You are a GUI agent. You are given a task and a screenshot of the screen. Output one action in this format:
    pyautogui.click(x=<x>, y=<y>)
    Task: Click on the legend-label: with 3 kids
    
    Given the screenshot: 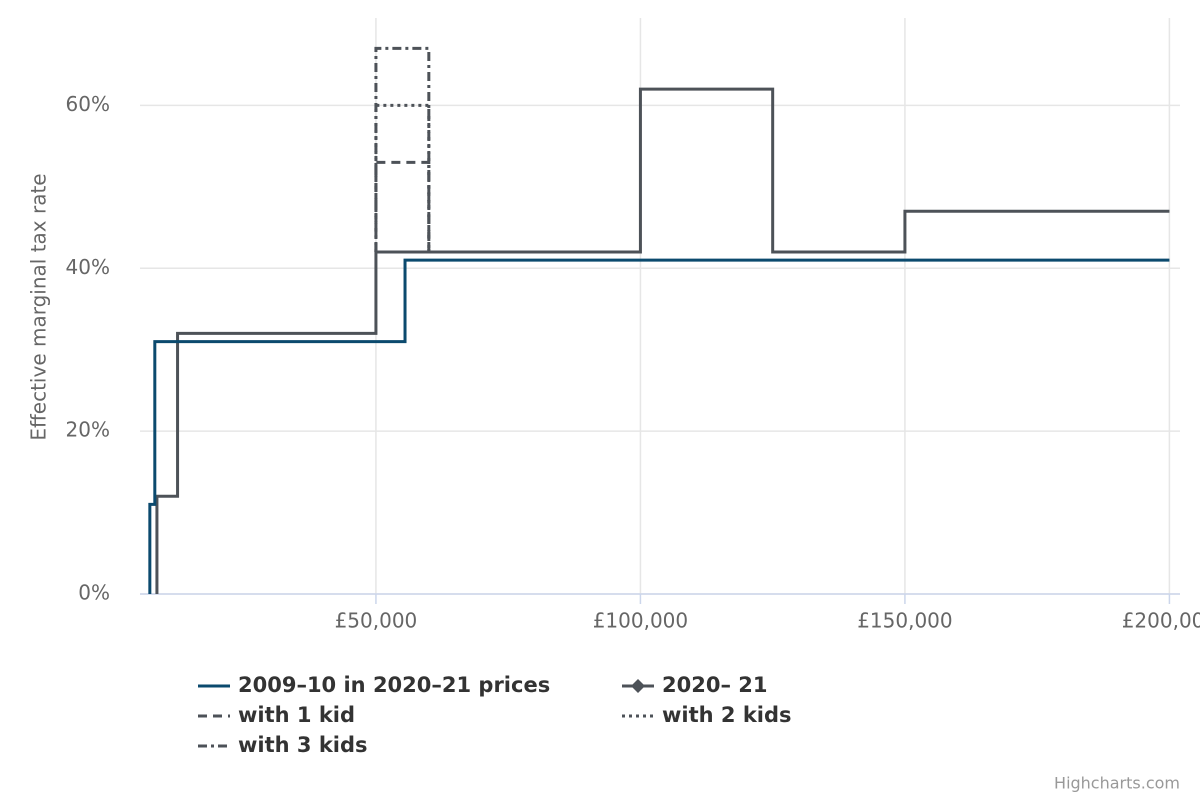 What is the action you would take?
    pyautogui.click(x=303, y=745)
    